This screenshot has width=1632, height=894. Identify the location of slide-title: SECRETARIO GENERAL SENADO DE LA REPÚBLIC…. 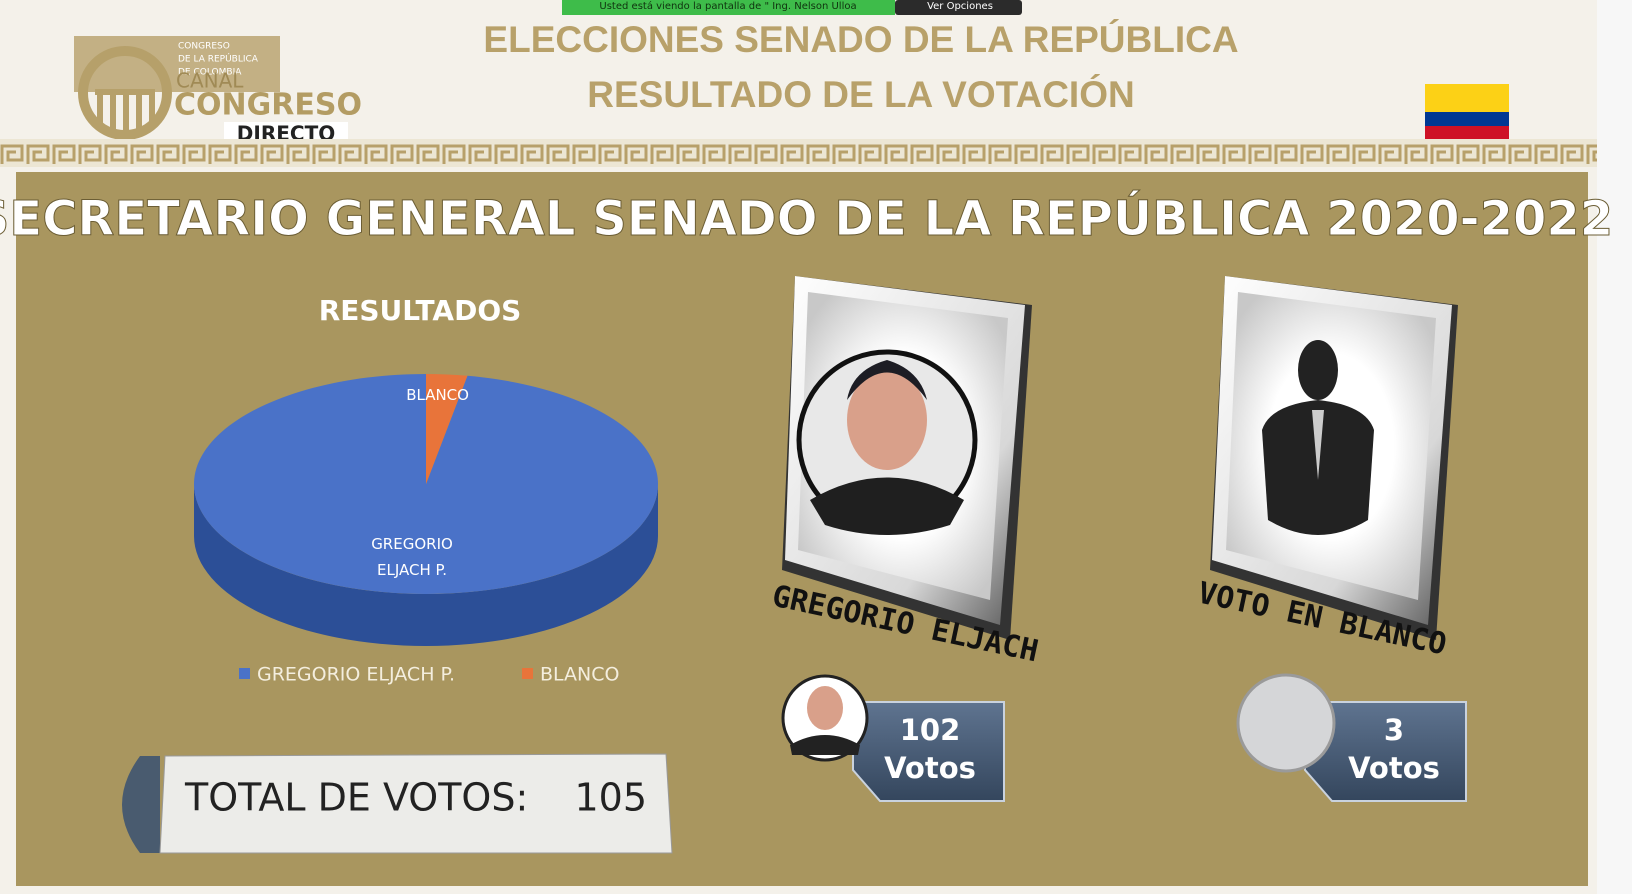
(806, 218).